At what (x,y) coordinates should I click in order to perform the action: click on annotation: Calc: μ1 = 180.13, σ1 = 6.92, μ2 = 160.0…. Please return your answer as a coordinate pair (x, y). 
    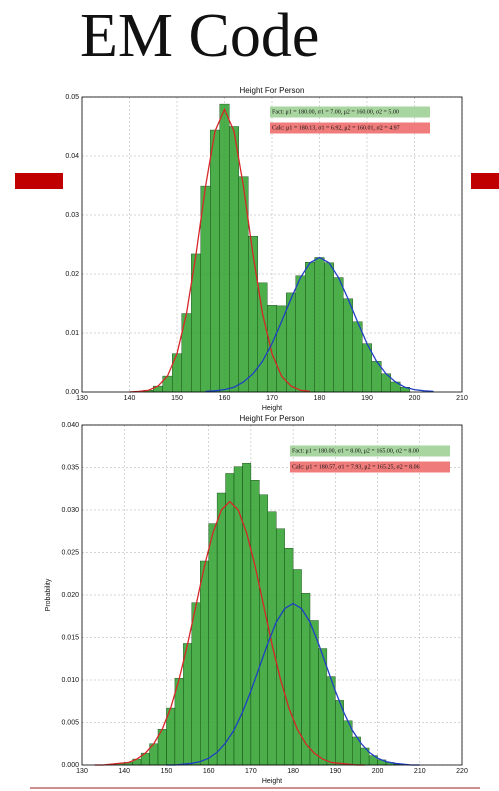
    Looking at the image, I should click on (336, 128).